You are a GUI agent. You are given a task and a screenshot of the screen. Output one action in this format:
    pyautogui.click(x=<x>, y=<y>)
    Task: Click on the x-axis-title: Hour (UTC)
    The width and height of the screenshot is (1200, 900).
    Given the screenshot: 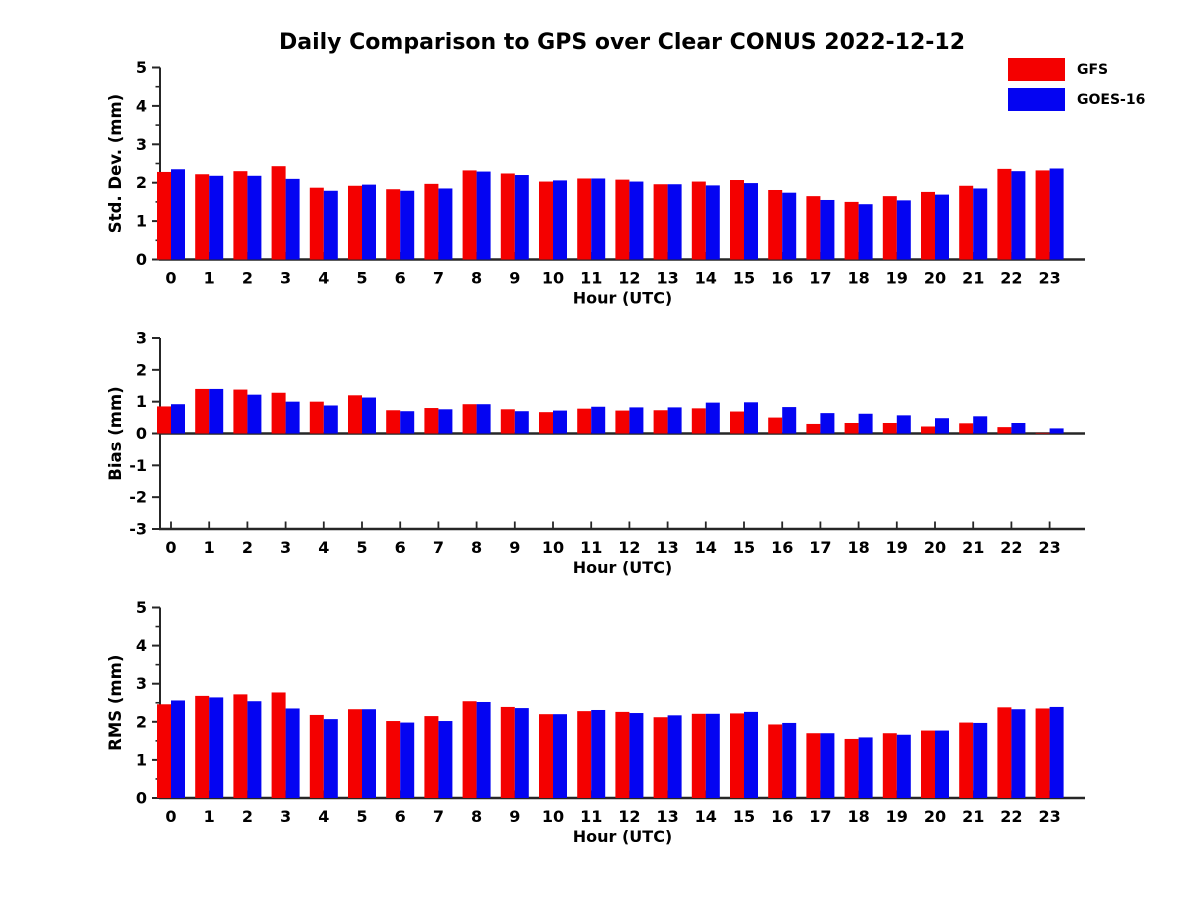 What is the action you would take?
    pyautogui.click(x=623, y=836)
    